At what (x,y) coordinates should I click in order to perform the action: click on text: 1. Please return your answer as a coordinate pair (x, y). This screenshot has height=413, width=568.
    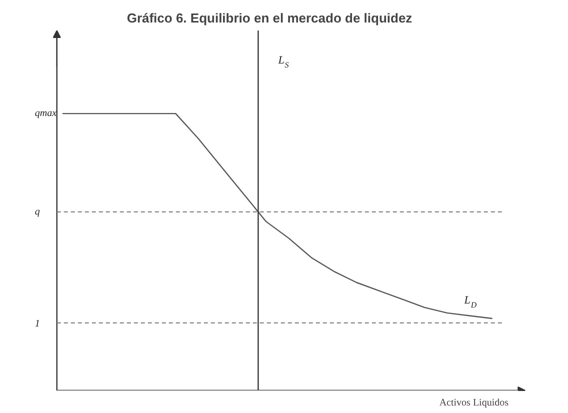
    Looking at the image, I should click on (37, 324).